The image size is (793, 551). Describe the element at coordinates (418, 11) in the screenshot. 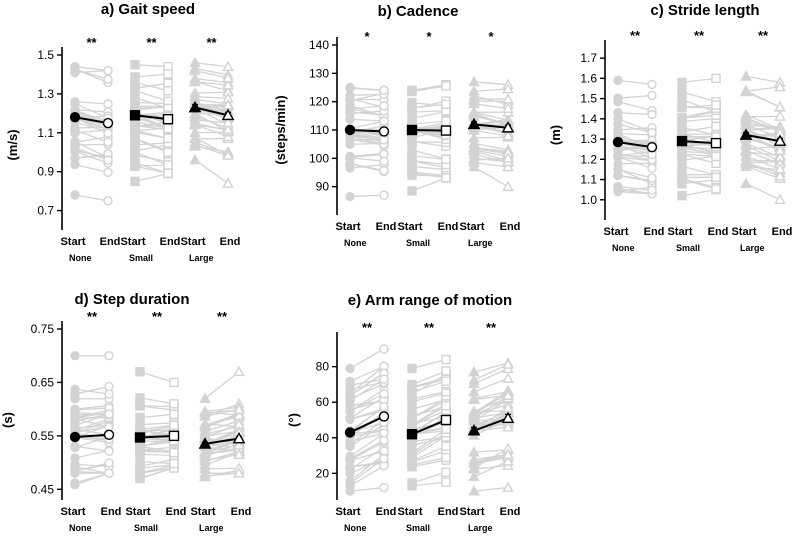

I see `panel-title: b) Cadence` at that location.